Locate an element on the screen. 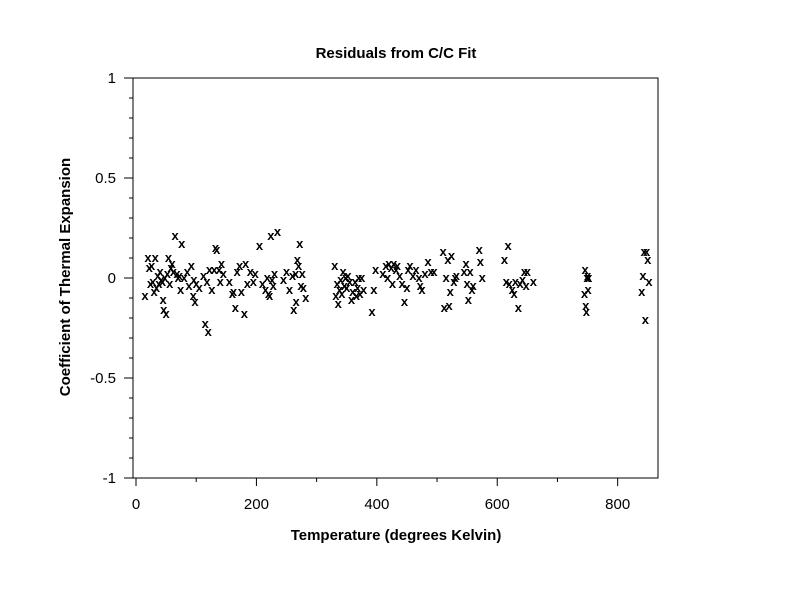 The width and height of the screenshot is (792, 612). chart-title: Residuals from C/C Fit is located at coordinates (396, 53).